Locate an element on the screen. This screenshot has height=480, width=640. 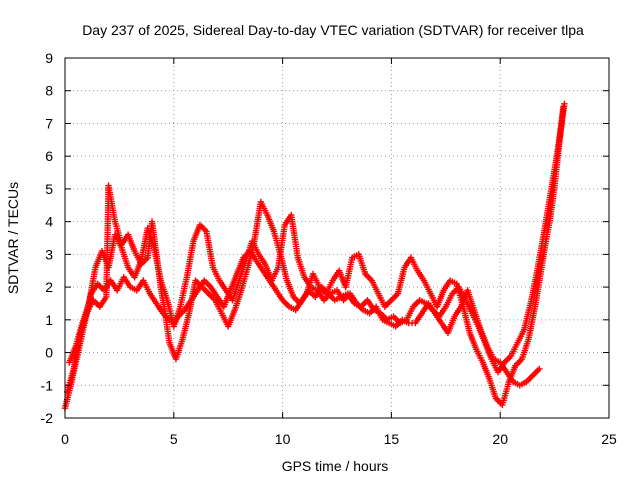
x-tick-label: 0 is located at coordinates (65, 439).